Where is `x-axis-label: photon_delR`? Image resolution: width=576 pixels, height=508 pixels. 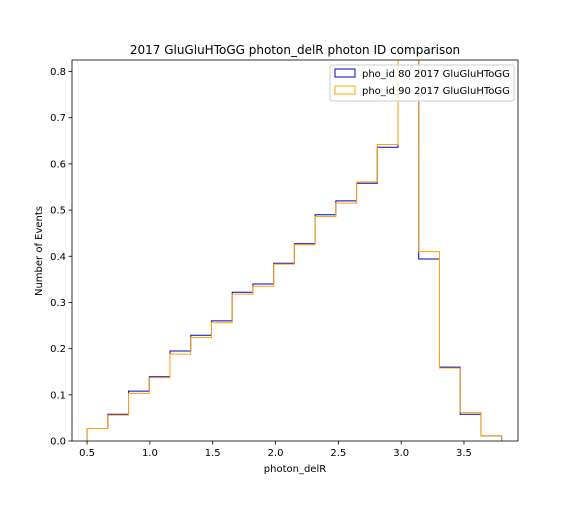 x-axis-label: photon_delR is located at coordinates (295, 469).